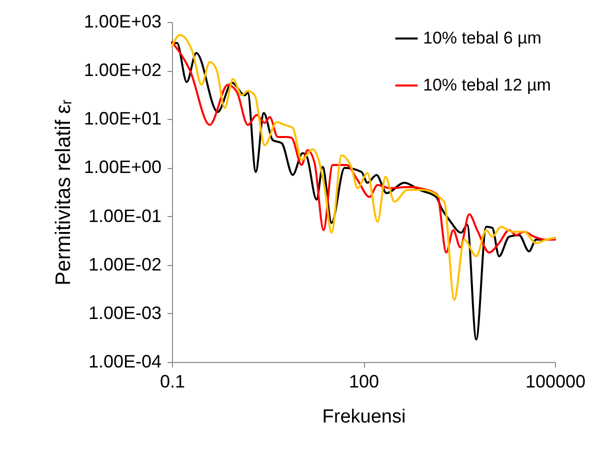 This screenshot has height=454, width=594. Describe the element at coordinates (125, 216) in the screenshot. I see `y-tick-label: 1.00E-01` at that location.